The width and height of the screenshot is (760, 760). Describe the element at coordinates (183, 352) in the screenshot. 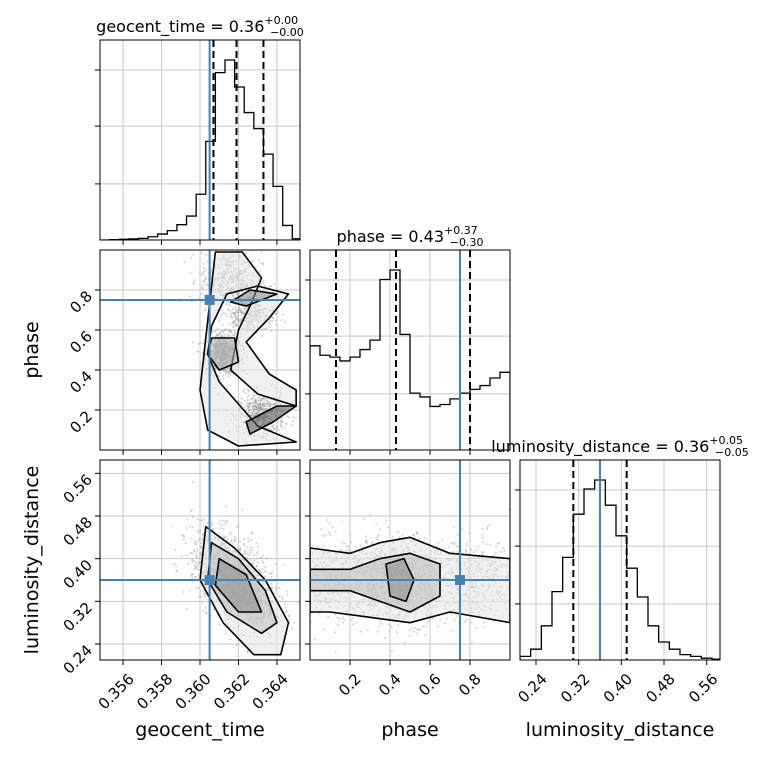

I see `scatter-panel-phase-vs-geocent_time: 0.20.40.60.8` at that location.